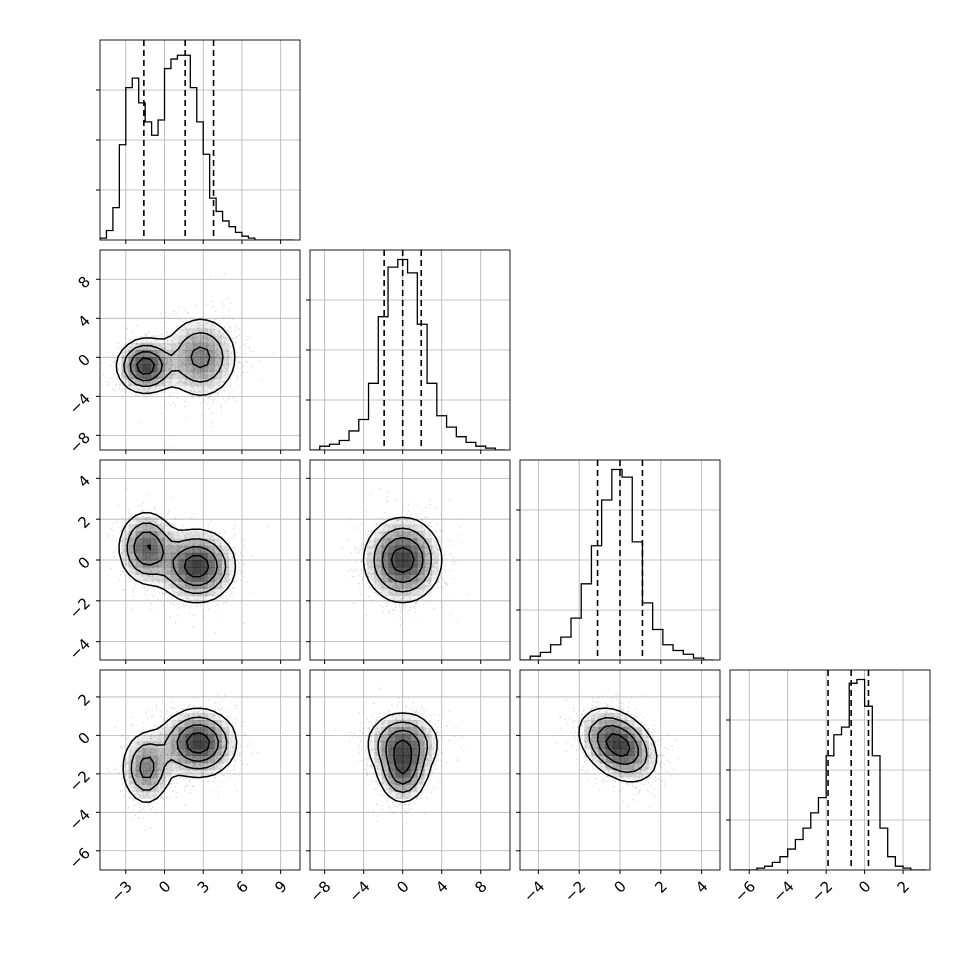  What do you see at coordinates (187, 361) in the screenshot?
I see `scatter-points` at bounding box center [187, 361].